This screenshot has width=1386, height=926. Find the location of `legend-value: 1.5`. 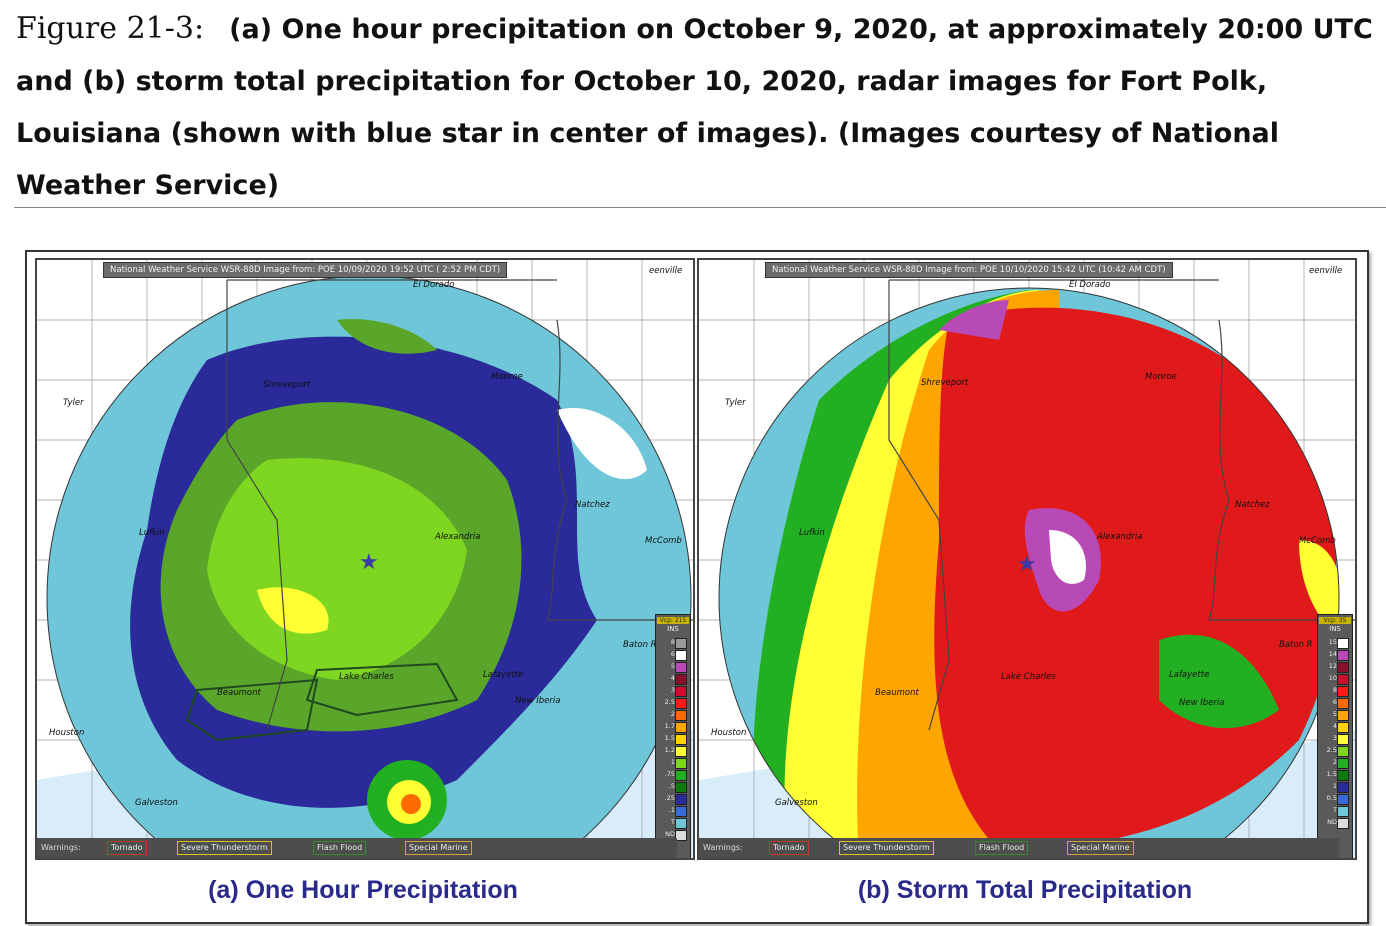

legend-value: 1.5 is located at coordinates (669, 738).